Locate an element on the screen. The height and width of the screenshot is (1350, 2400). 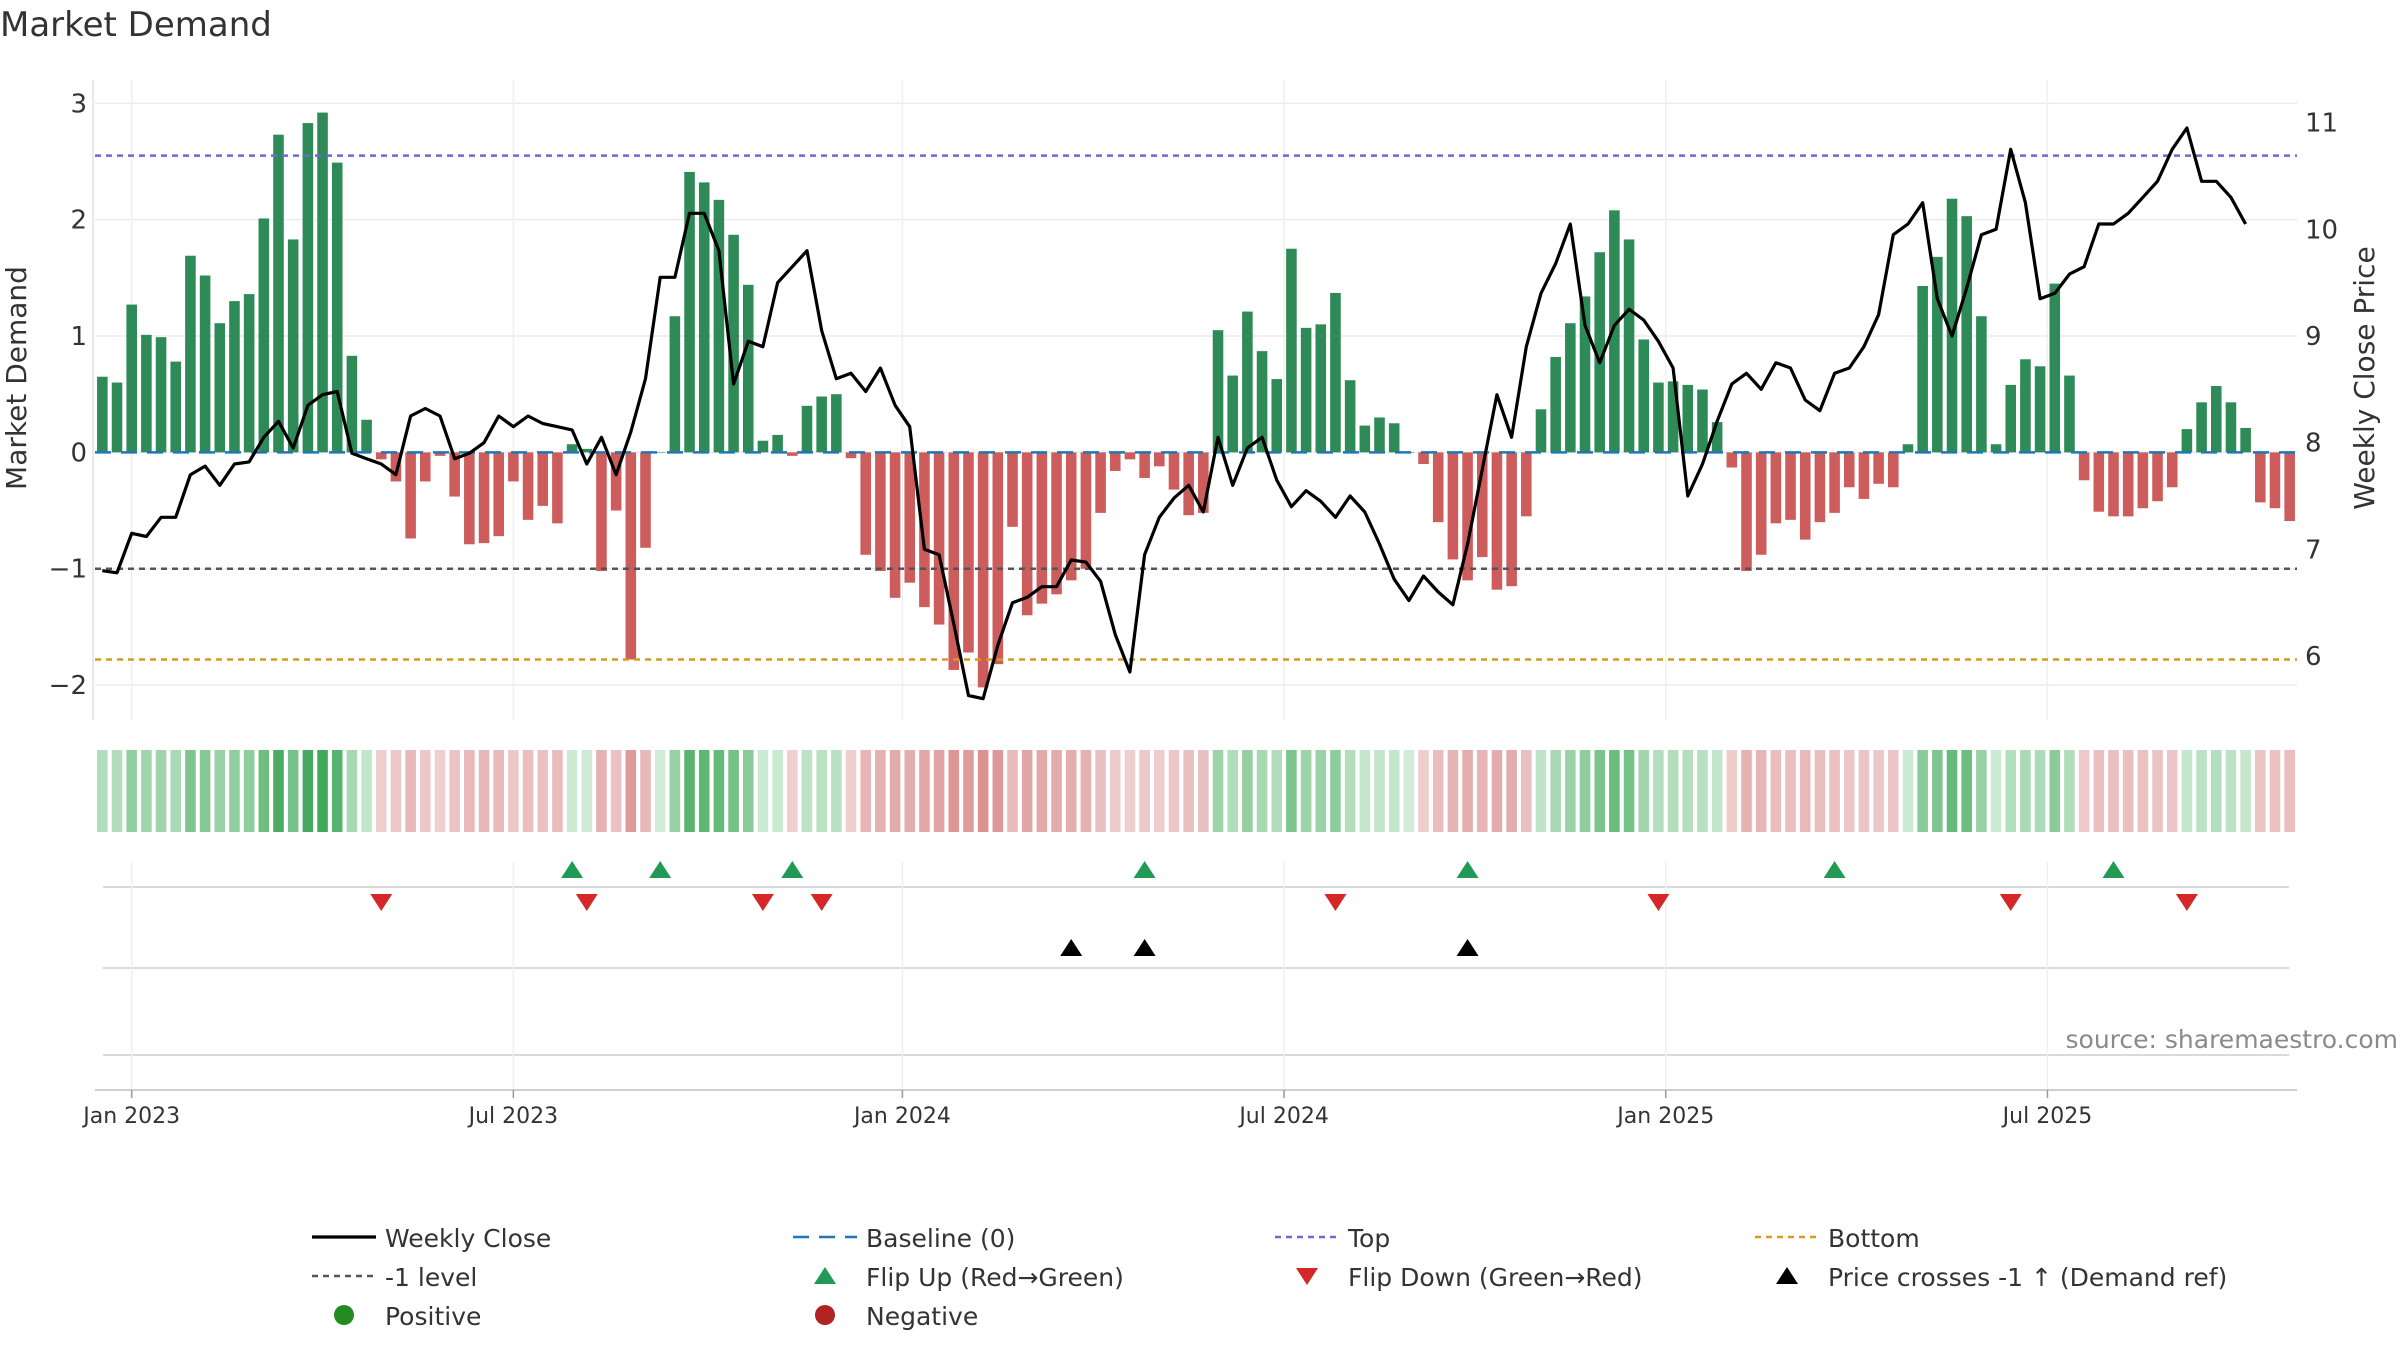
flip-up-marker is located at coordinates (792, 869).